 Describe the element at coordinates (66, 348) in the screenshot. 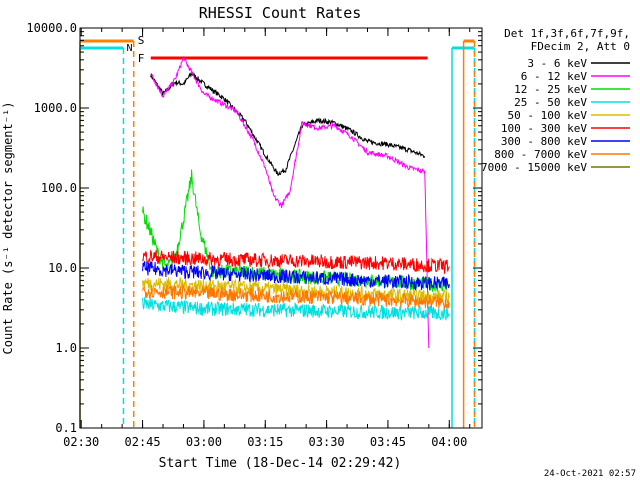

I see `y-tick-label: 1.0` at that location.